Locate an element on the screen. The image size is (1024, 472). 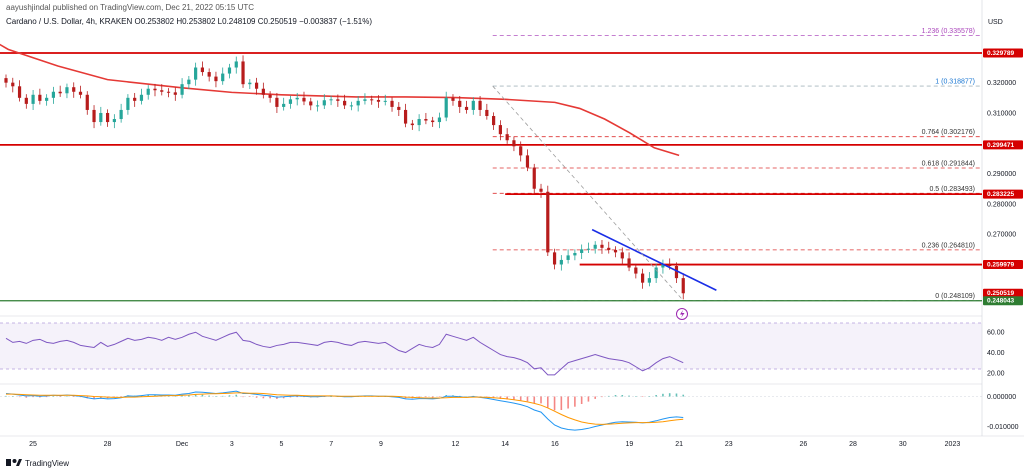
price-tag-label: 0.259979 is located at coordinates (1000, 265).